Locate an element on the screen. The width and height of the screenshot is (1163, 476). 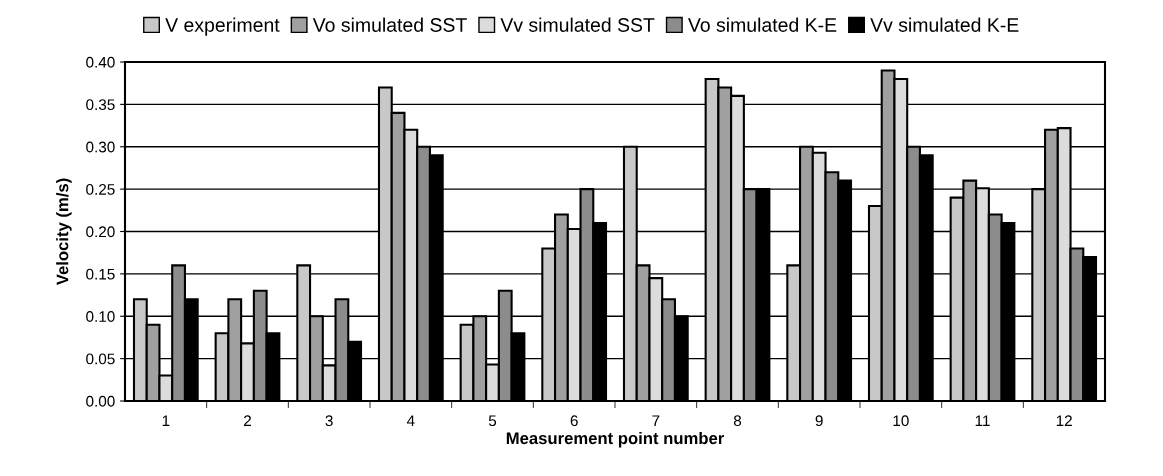
y-tick-label: 0.25 is located at coordinates (100, 189).